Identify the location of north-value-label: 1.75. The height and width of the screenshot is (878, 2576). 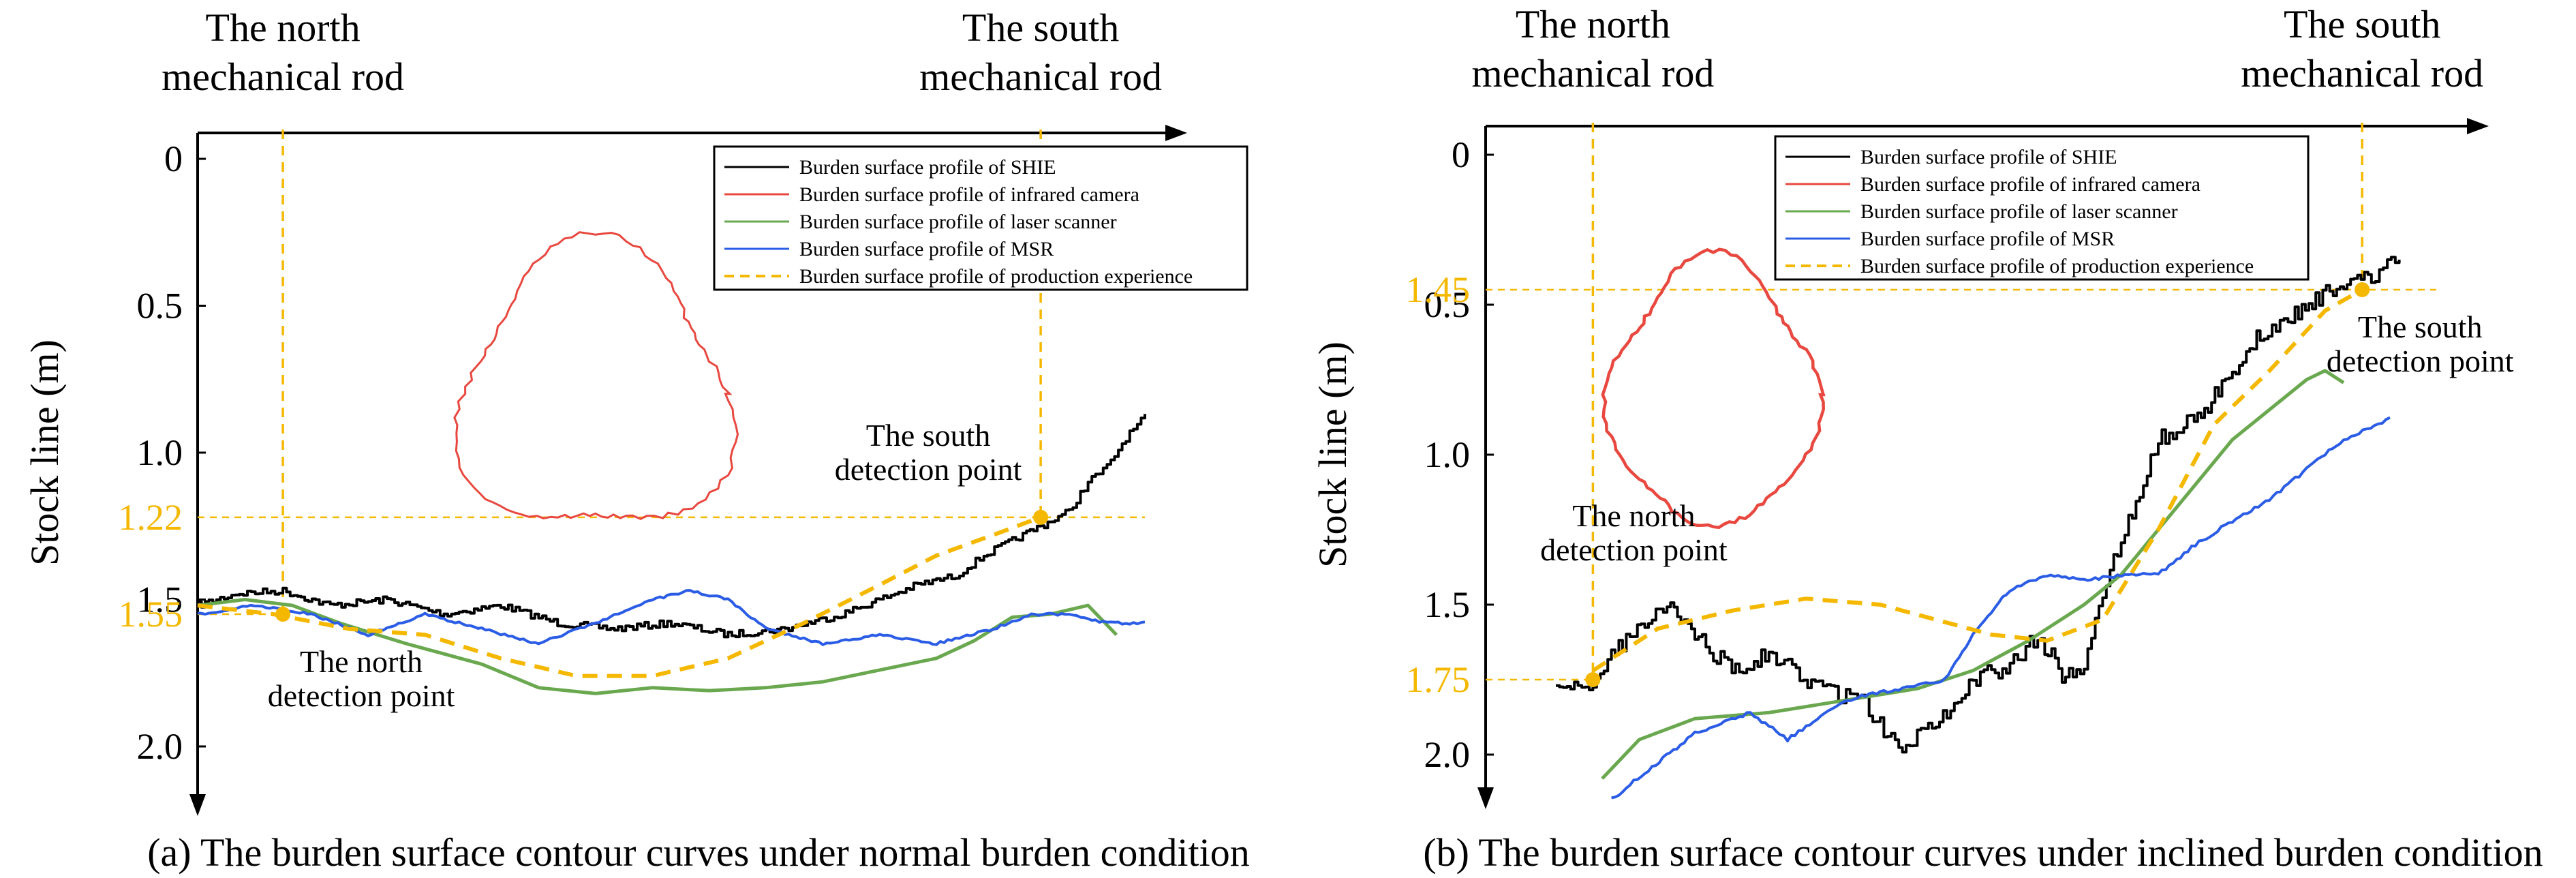
(1438, 679).